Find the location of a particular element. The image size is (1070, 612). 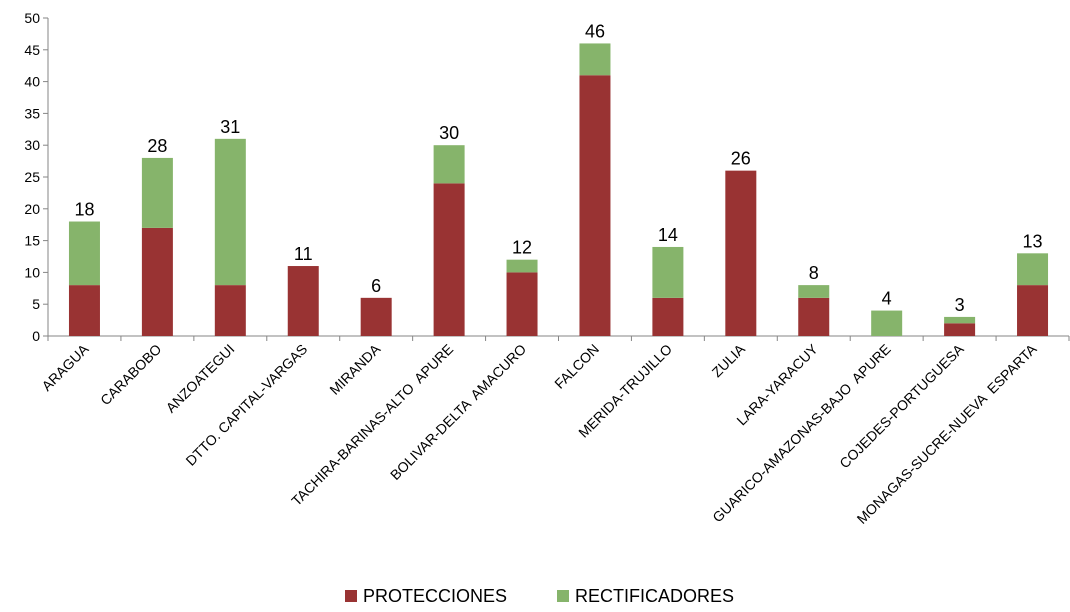

total-label: 26 is located at coordinates (741, 159).